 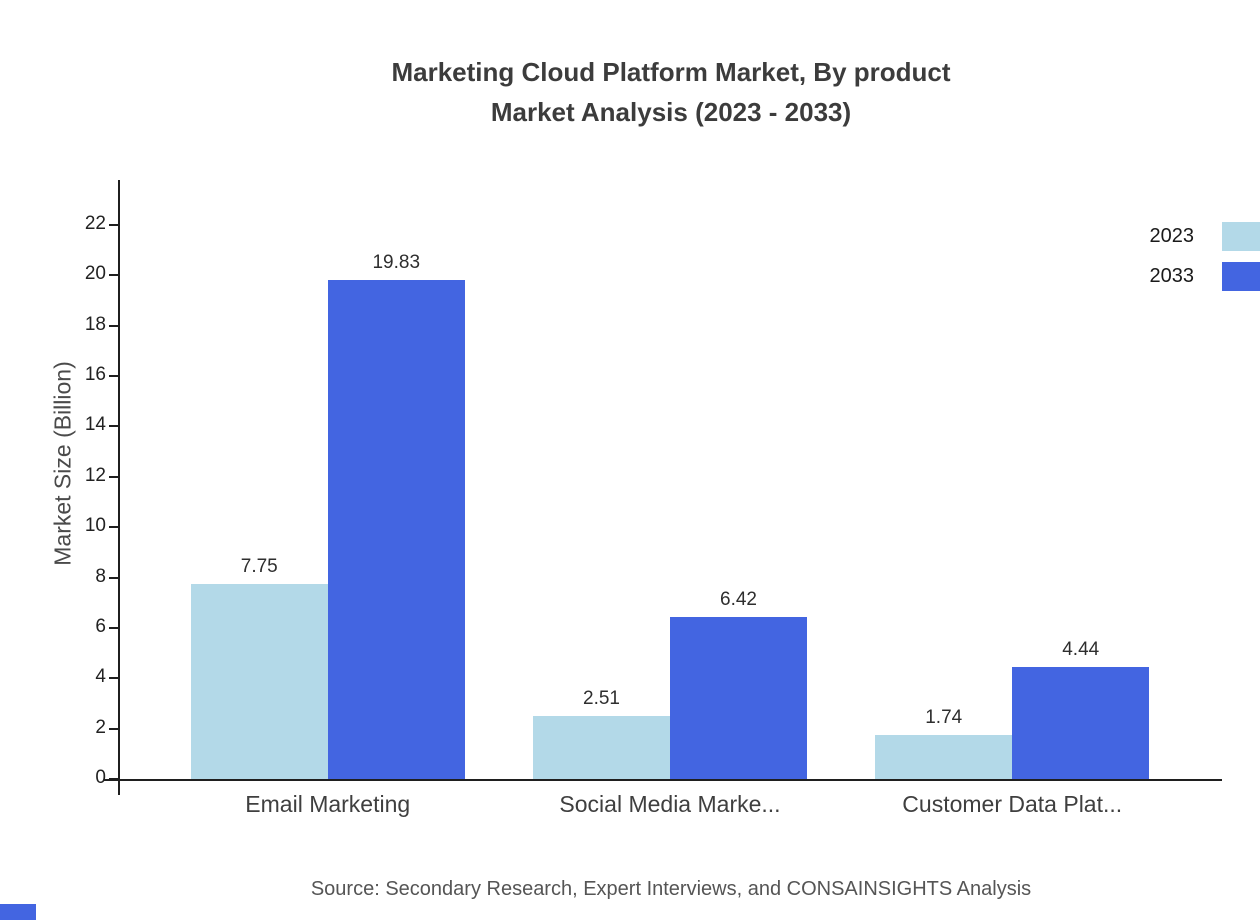 I want to click on bar-2023-customer-data-plat, so click(x=944, y=757).